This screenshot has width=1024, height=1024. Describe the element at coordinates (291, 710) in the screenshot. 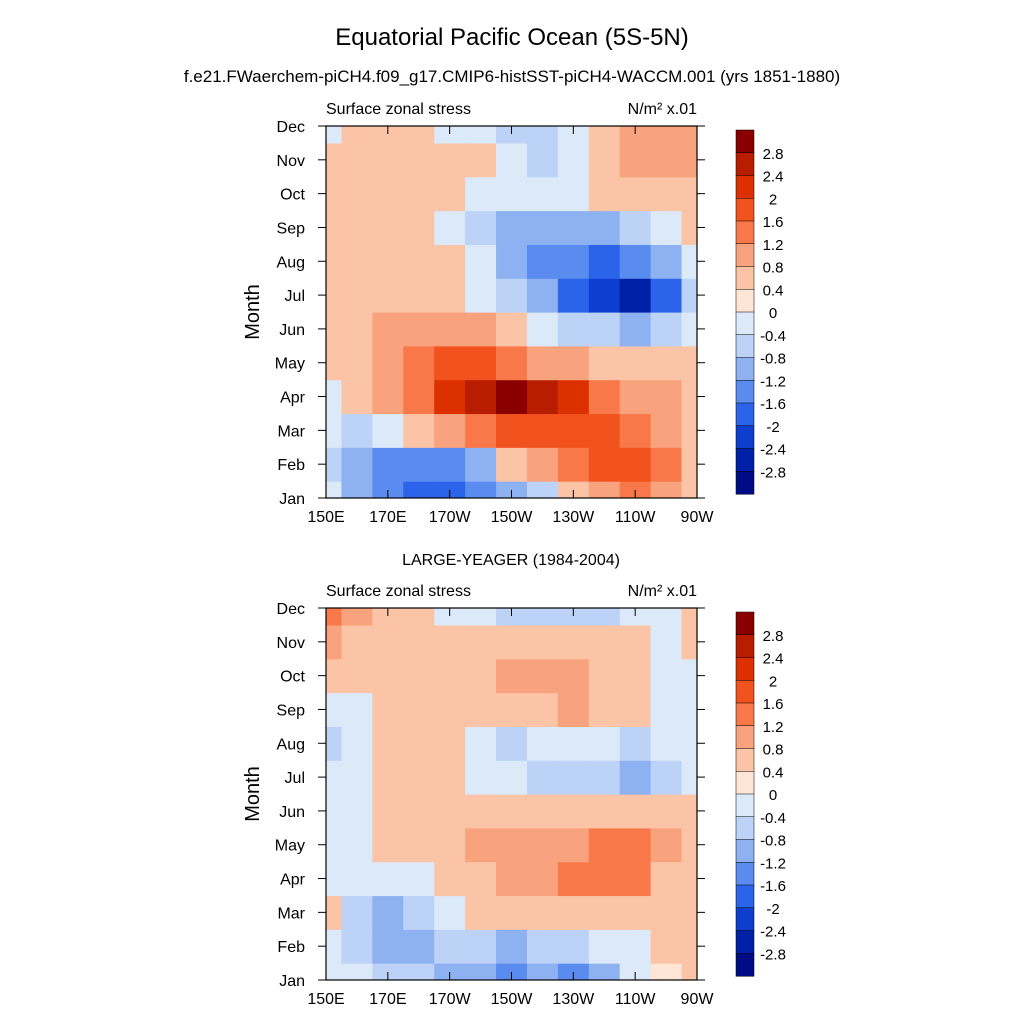

I see `y-tick-label: Sep` at that location.